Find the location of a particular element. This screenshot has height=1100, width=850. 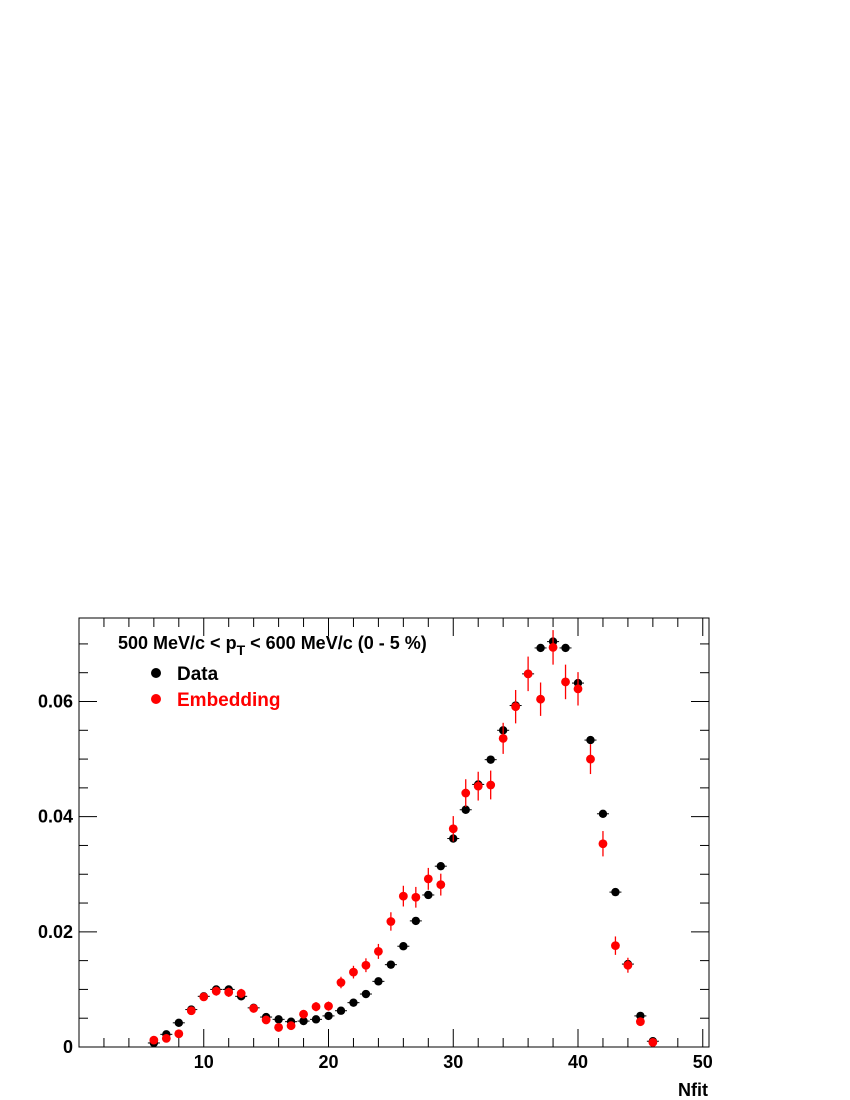

legend-label-data: Data is located at coordinates (198, 674).